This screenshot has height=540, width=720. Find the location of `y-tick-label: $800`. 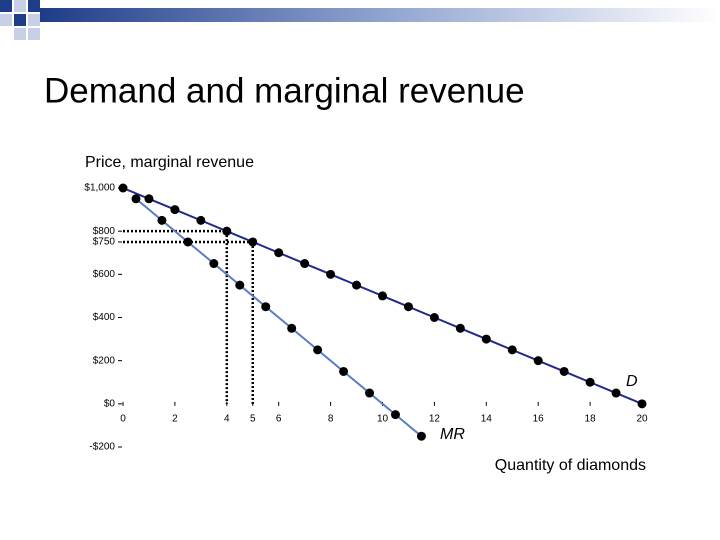

y-tick-label: $800 is located at coordinates (104, 231).